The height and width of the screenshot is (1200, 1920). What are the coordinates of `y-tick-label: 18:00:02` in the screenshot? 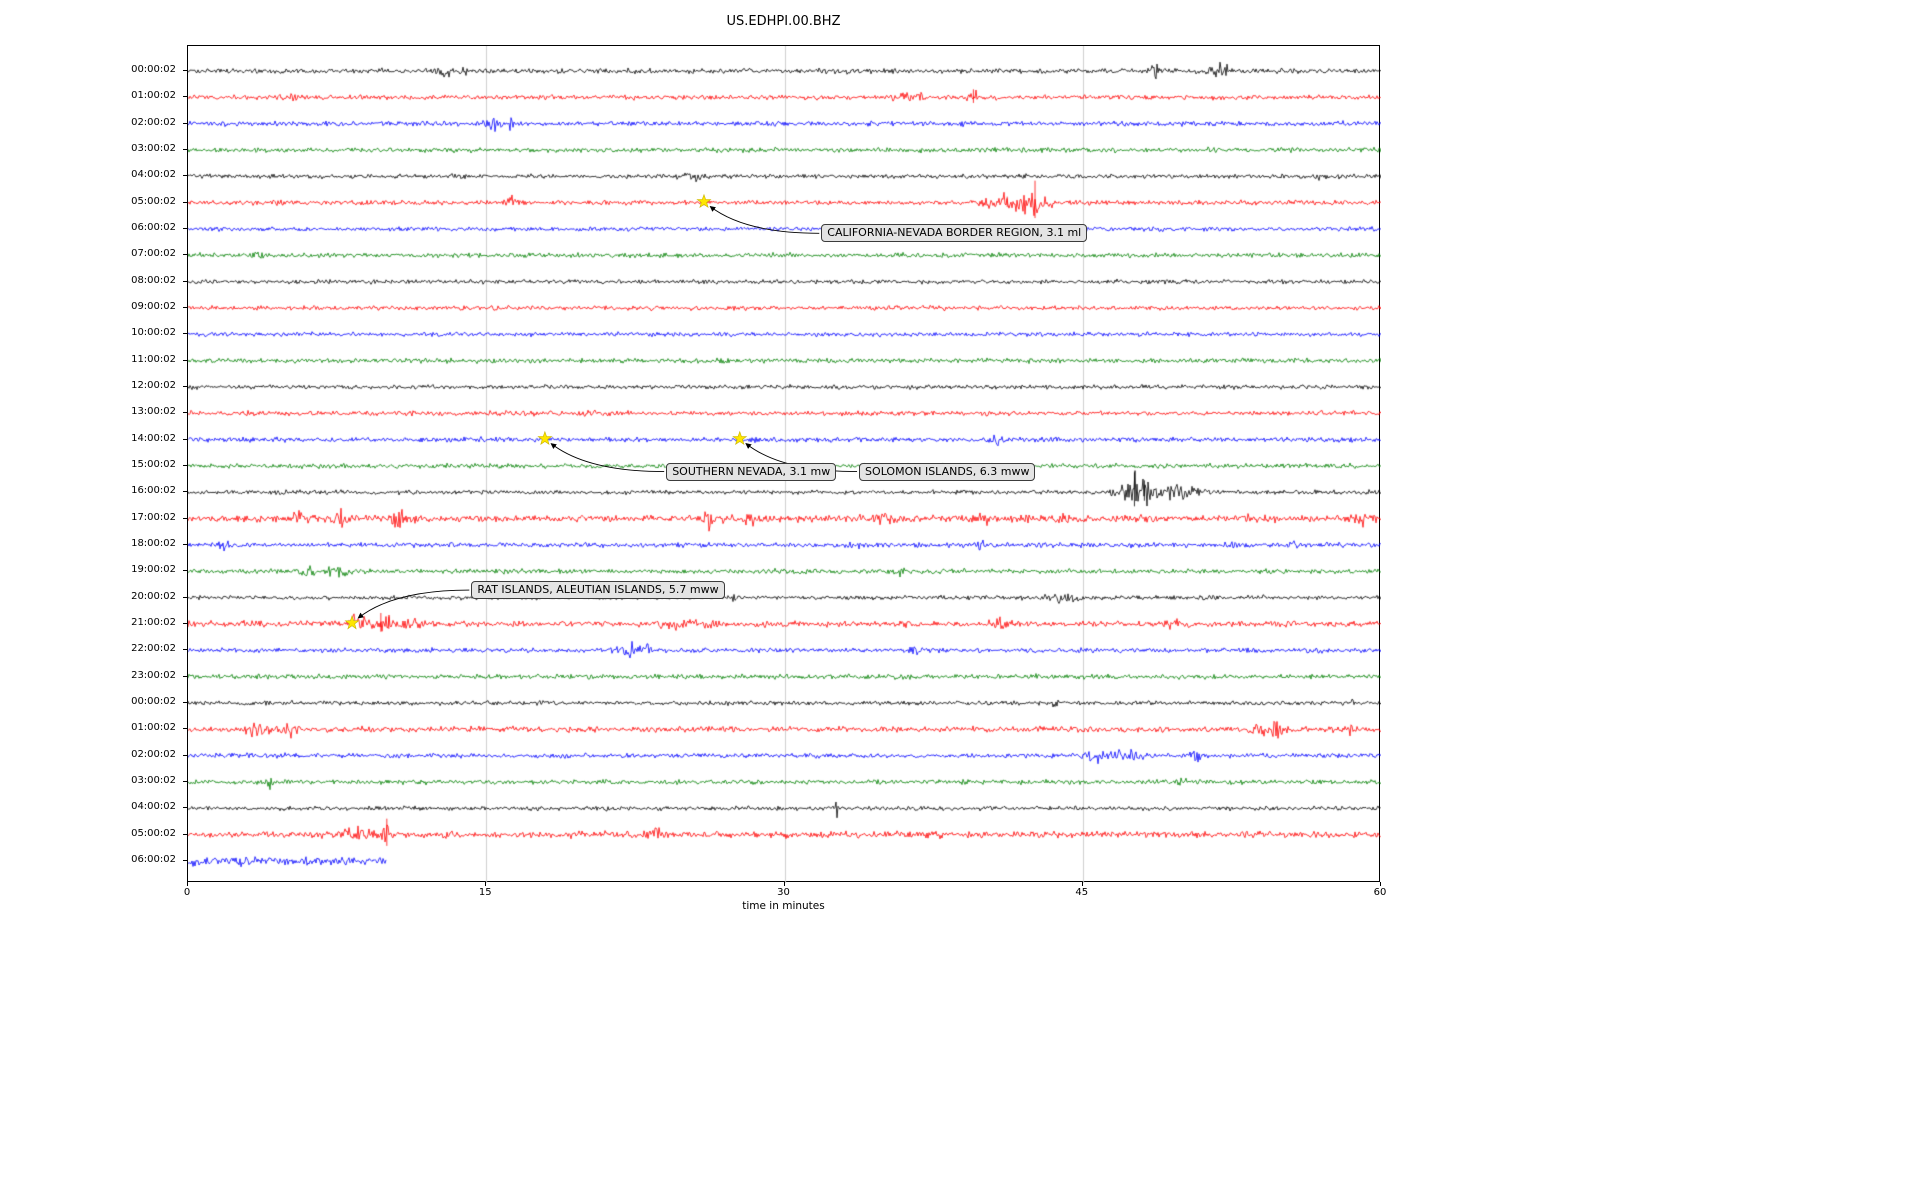 It's located at (153, 543).